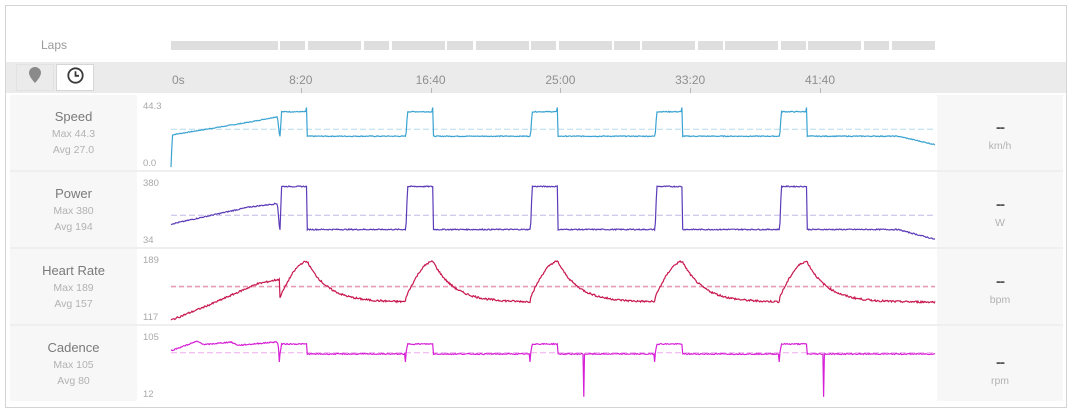 The height and width of the screenshot is (411, 1074). What do you see at coordinates (1000, 381) in the screenshot?
I see `unit-label: rpm` at bounding box center [1000, 381].